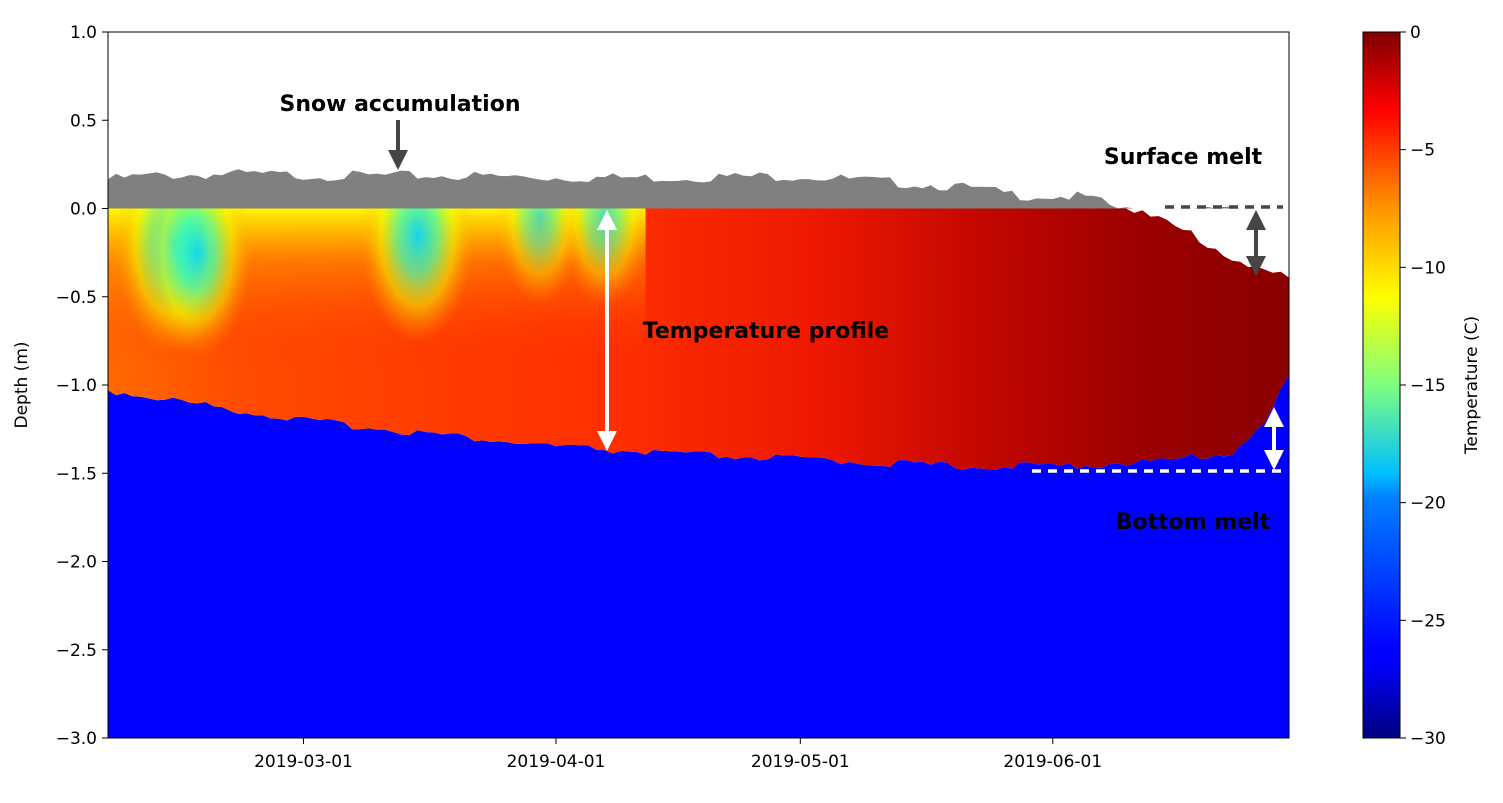  What do you see at coordinates (766, 331) in the screenshot?
I see `annotation-temperature-profile: Temperature profile` at bounding box center [766, 331].